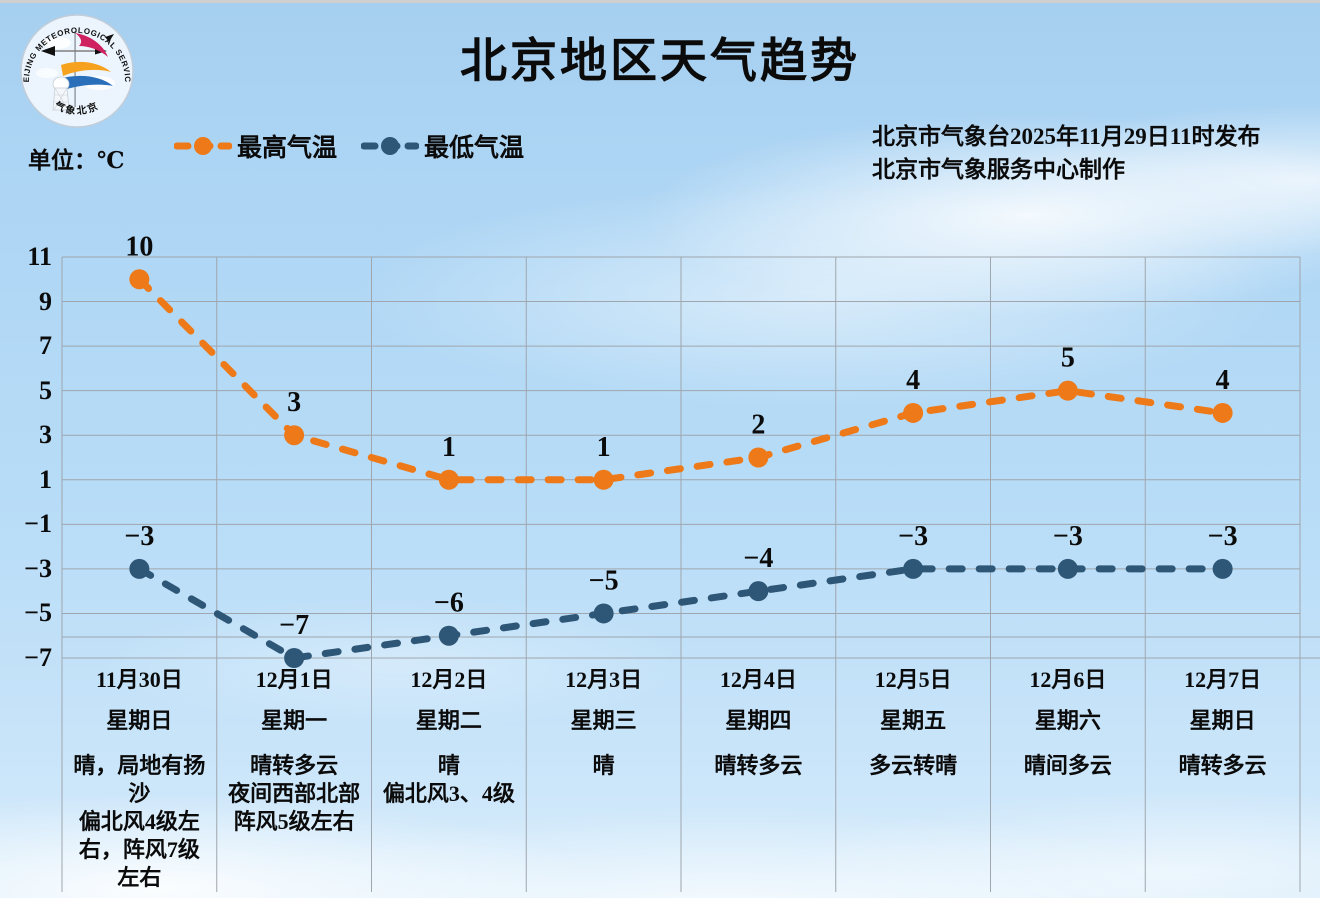  What do you see at coordinates (1067, 765) in the screenshot?
I see `day-weather: 晴间多云` at bounding box center [1067, 765].